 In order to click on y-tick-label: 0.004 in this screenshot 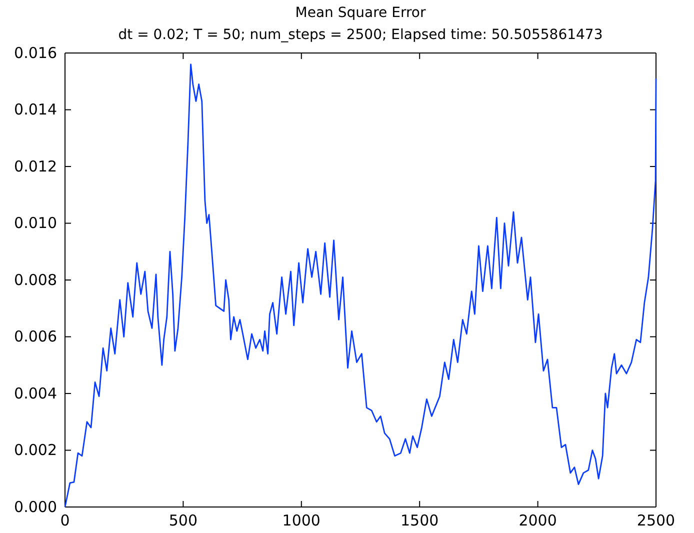, I will do `click(35, 393)`.